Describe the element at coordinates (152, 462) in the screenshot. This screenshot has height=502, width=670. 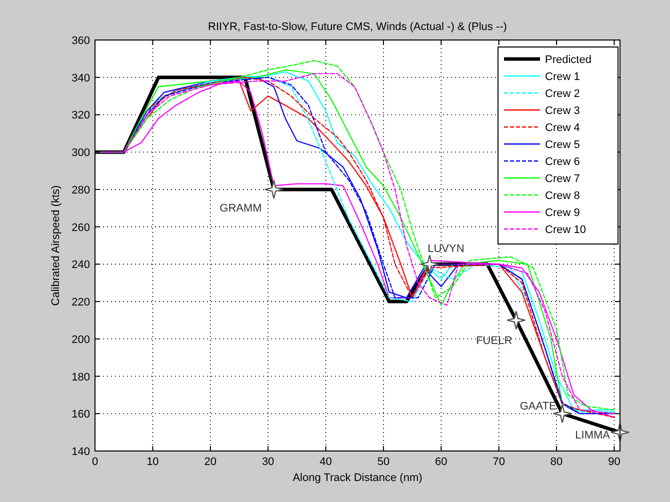
I see `x-tick-label: 10` at that location.